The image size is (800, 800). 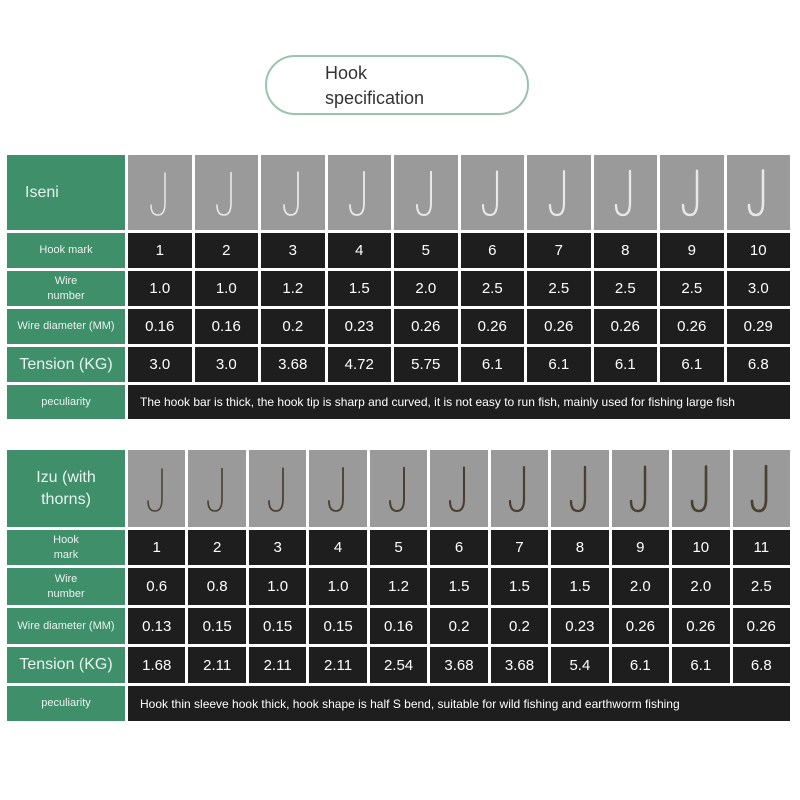 What do you see at coordinates (359, 364) in the screenshot?
I see `tension-value: 4.72` at bounding box center [359, 364].